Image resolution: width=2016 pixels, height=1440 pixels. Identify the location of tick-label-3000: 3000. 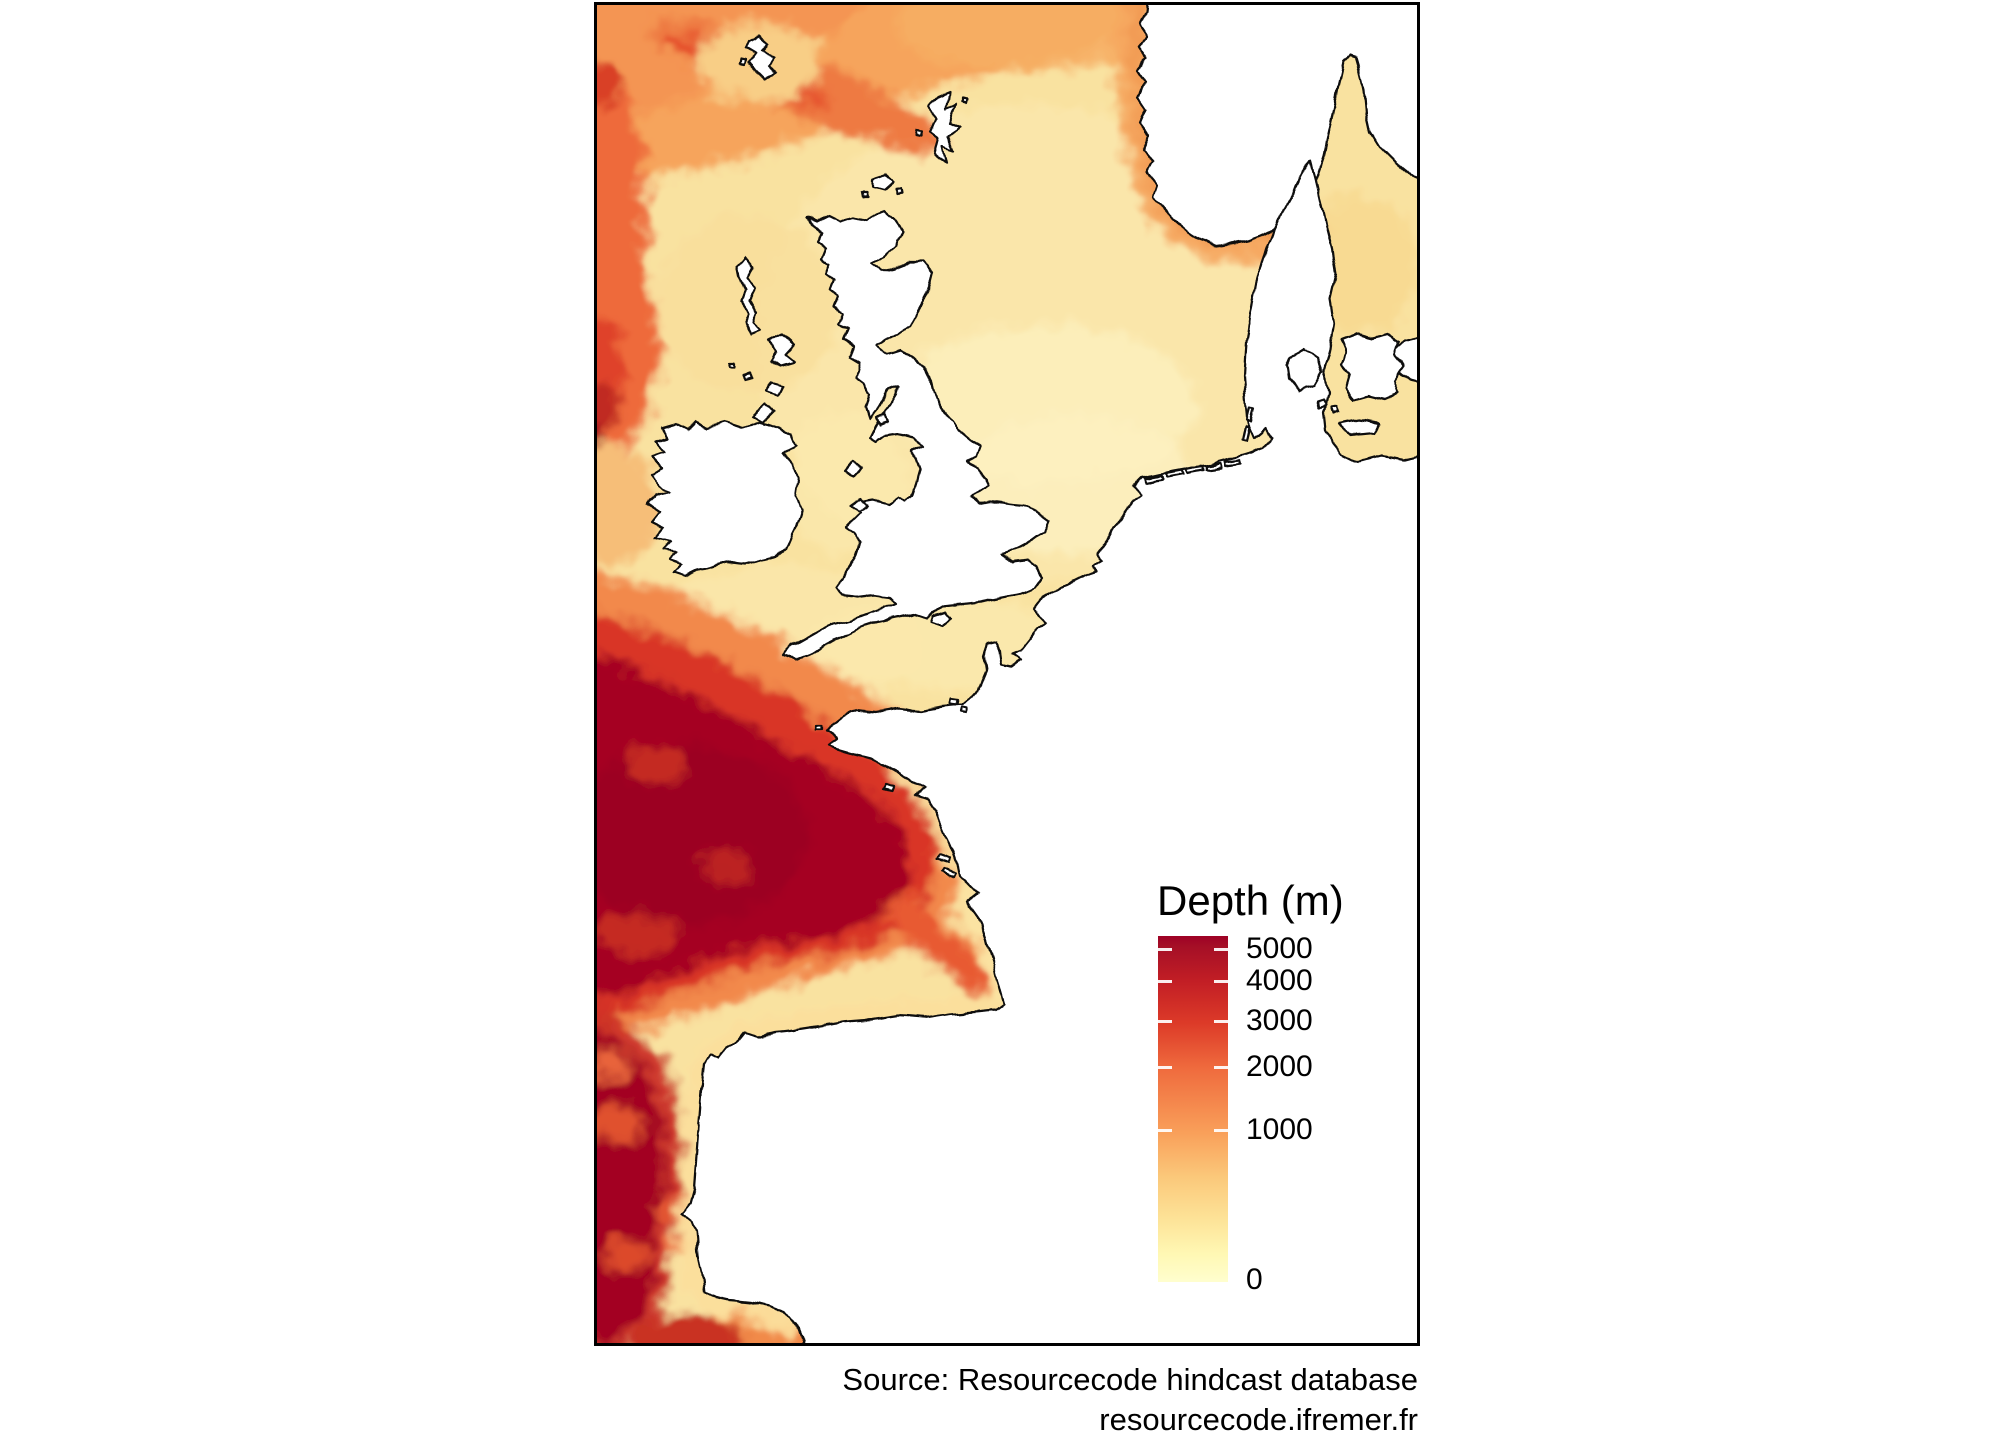
(1279, 1020).